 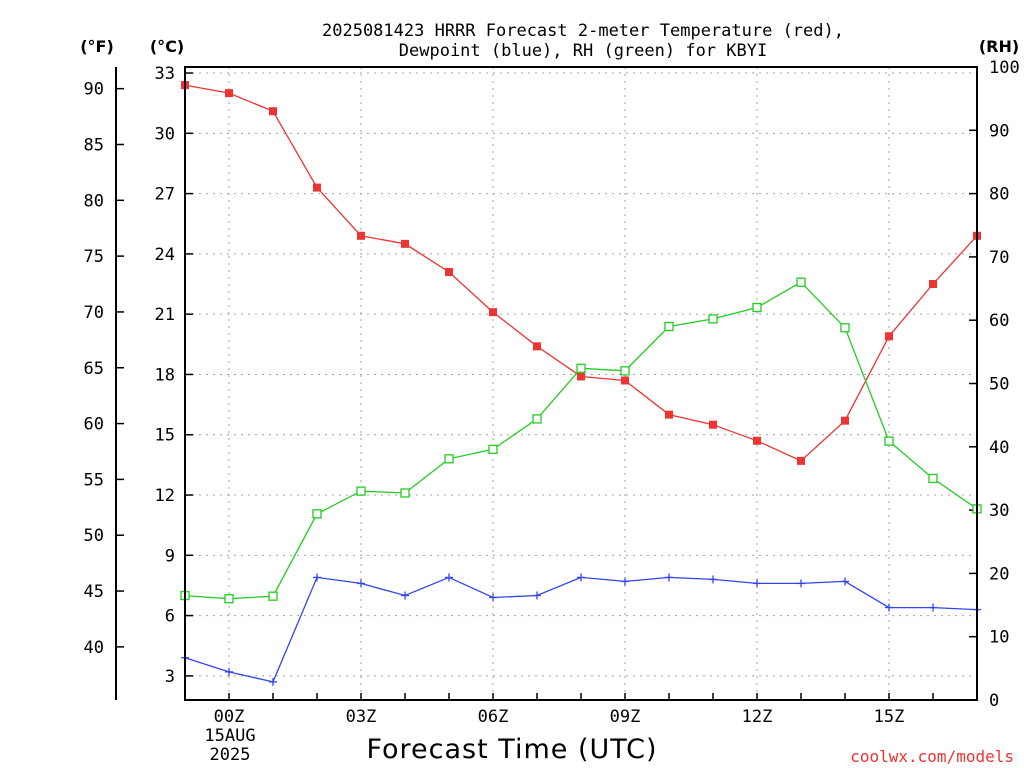 I want to click on dewpoint-line, so click(x=581, y=629).